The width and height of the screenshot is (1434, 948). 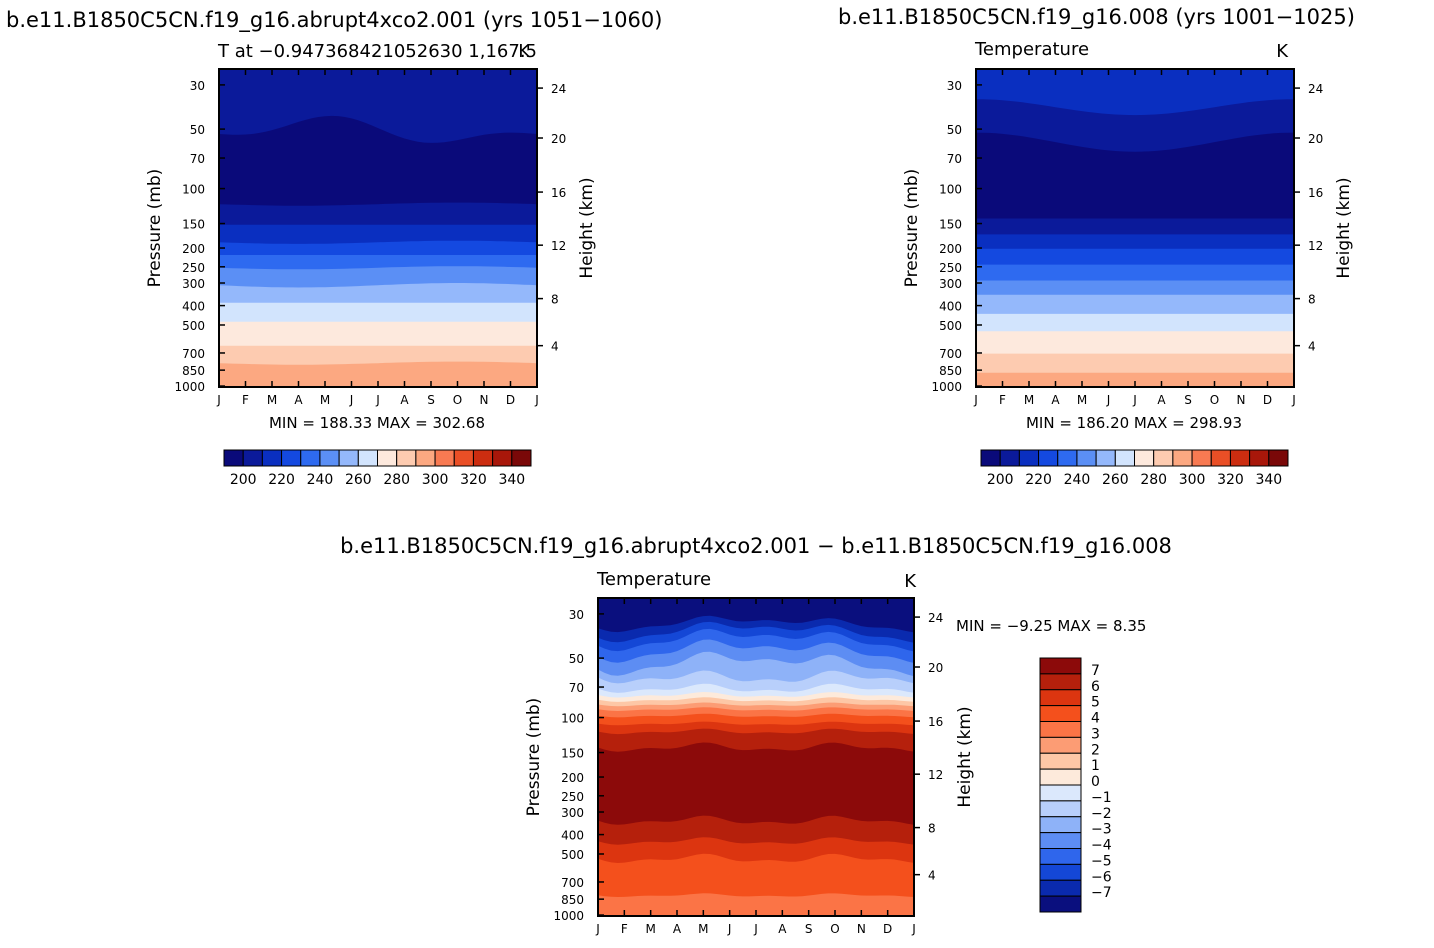 What do you see at coordinates (1095, 719) in the screenshot?
I see `colorbar-label: 4` at bounding box center [1095, 719].